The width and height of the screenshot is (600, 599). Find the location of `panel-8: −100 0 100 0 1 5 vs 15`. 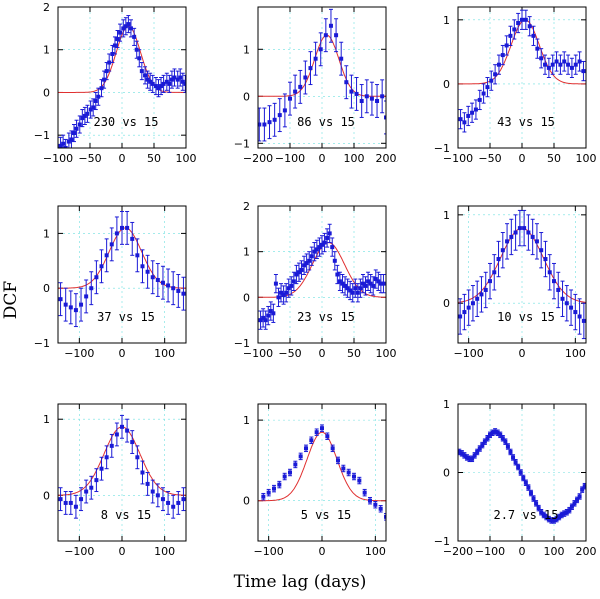

panel-8: −100 0 100 0 1 5 vs 15 is located at coordinates (315, 480).